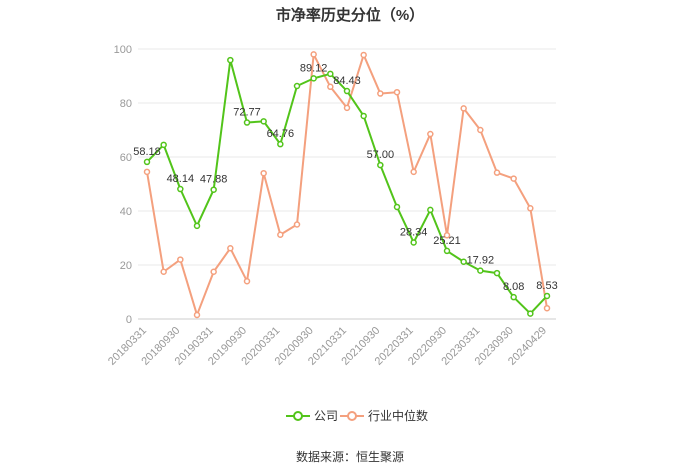 The height and width of the screenshot is (474, 700). Describe the element at coordinates (123, 185) in the screenshot. I see `y-axis-ticks: 0 20 40 60 80 100` at that location.